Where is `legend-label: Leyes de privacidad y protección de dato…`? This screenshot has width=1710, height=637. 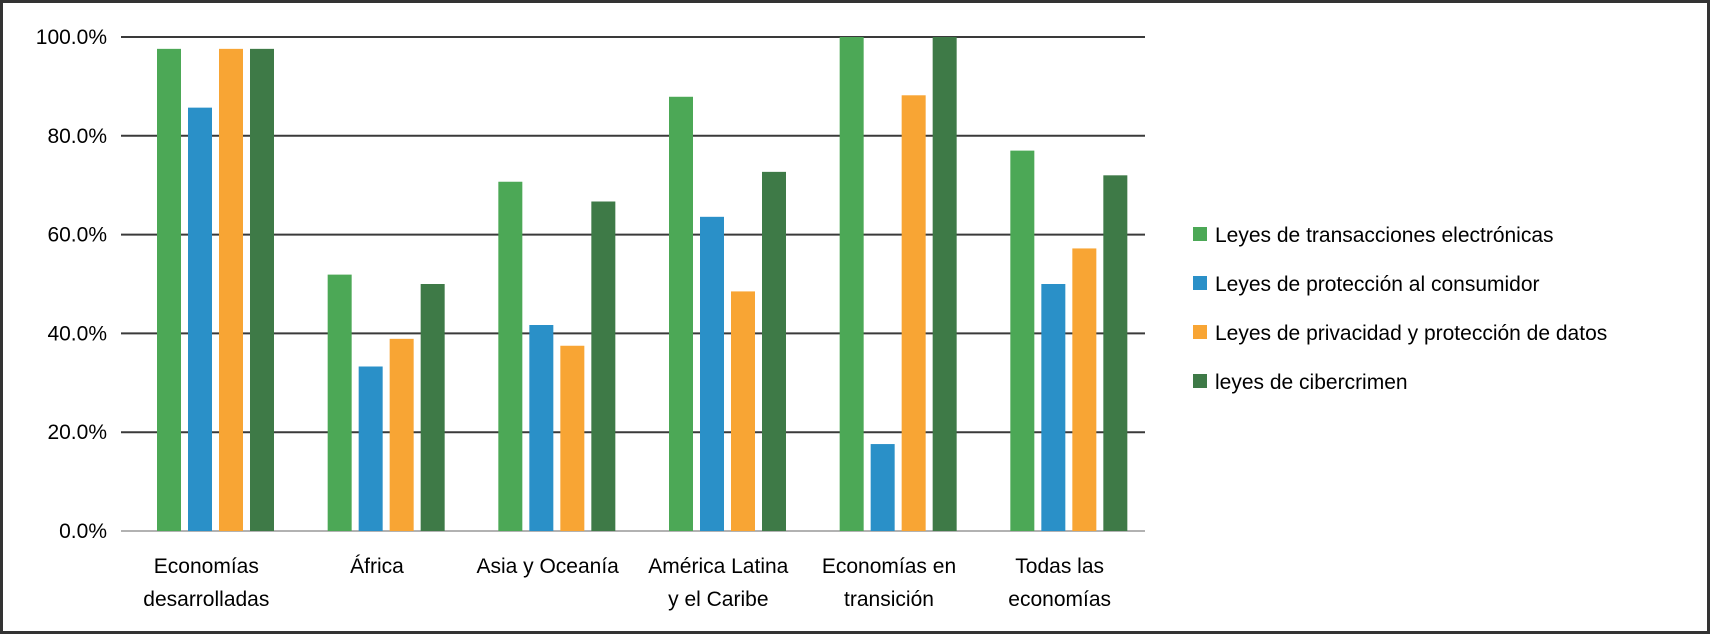
legend-label: Leyes de privacidad y protección de dato… is located at coordinates (1411, 333).